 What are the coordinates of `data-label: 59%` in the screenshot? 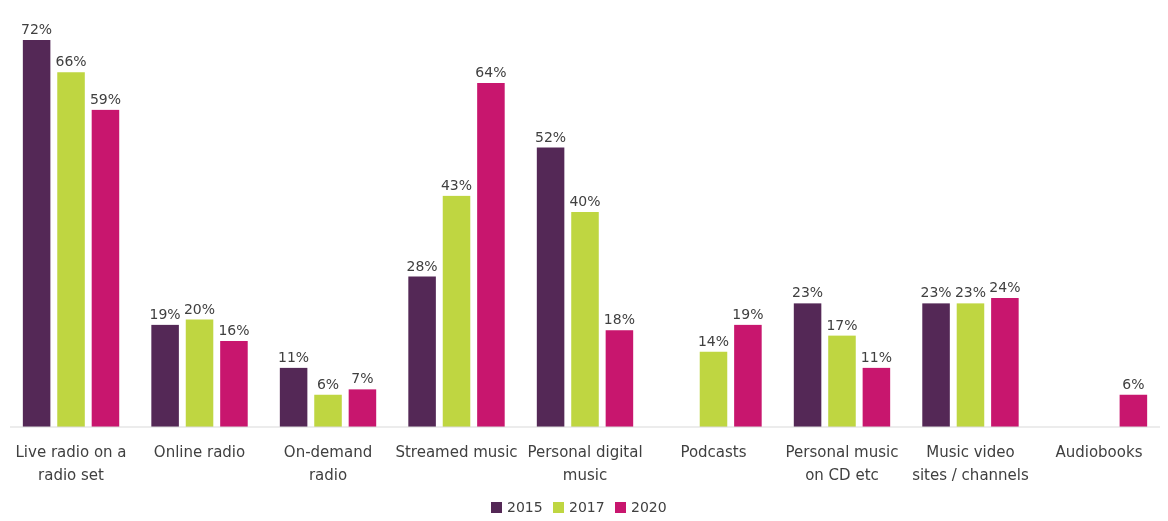 It's located at (105, 98).